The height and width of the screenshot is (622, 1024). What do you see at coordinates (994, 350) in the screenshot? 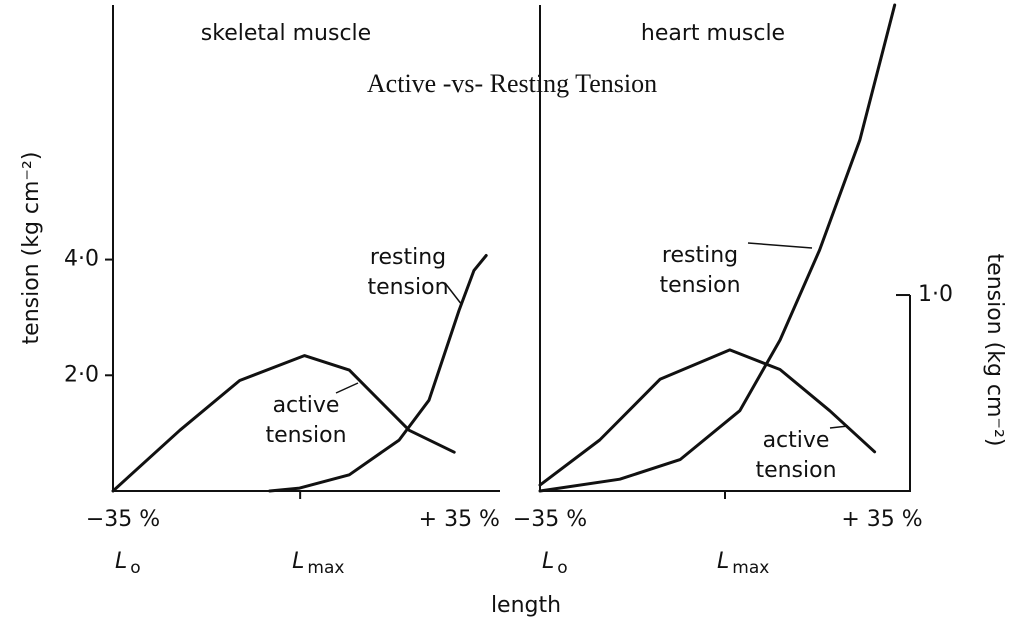
I see `y2-axis-label: tension (kg cm⁻²)` at bounding box center [994, 350].